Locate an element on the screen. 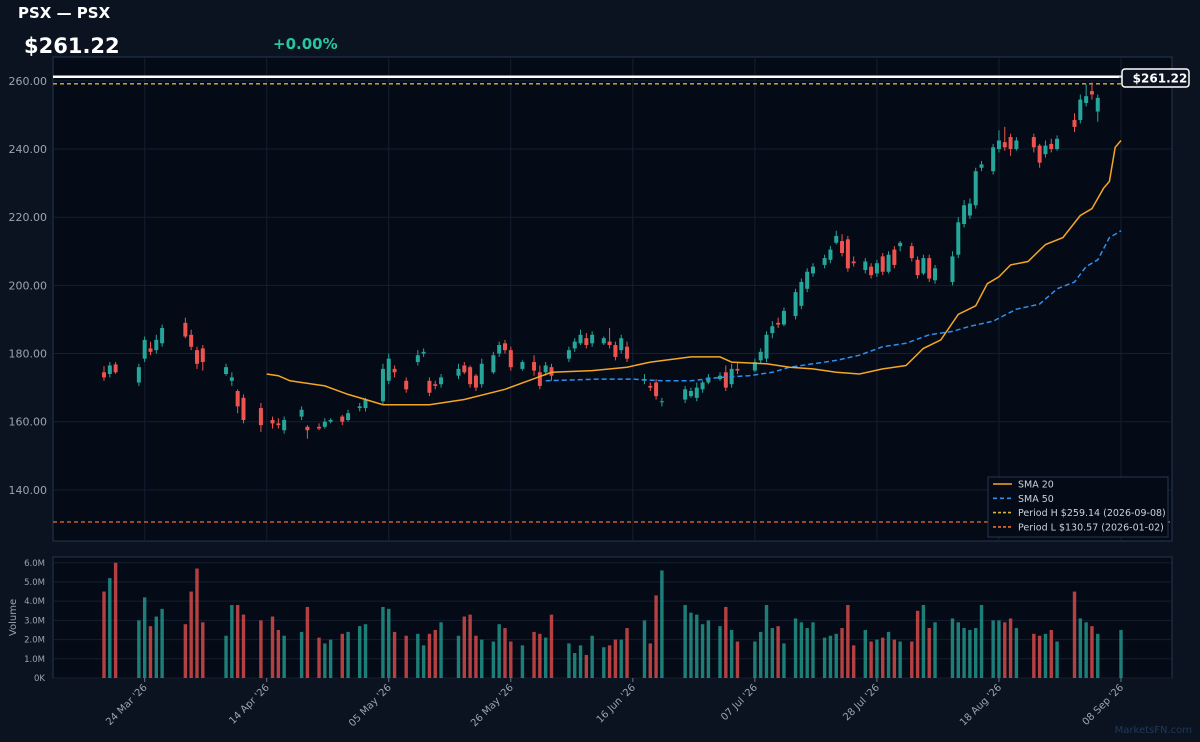 This screenshot has width=1200, height=742. legend-label: SMA 20 is located at coordinates (1036, 485).